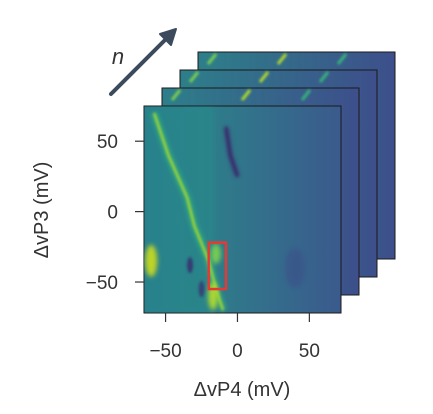 The height and width of the screenshot is (414, 433). I want to click on x-axis-ticks: −50 0 50, so click(234, 337).